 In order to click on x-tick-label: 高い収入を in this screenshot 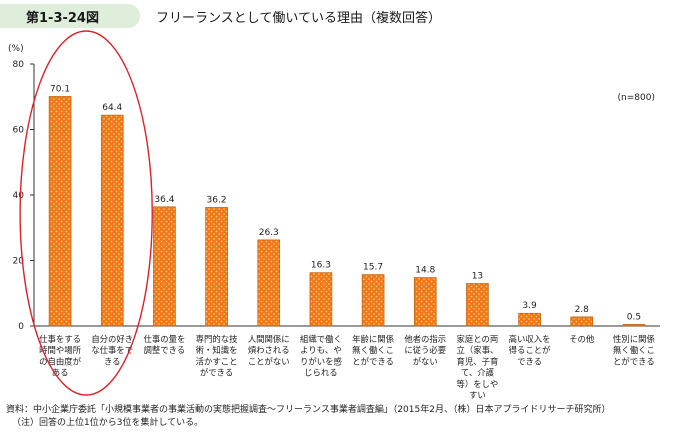, I will do `click(530, 339)`.